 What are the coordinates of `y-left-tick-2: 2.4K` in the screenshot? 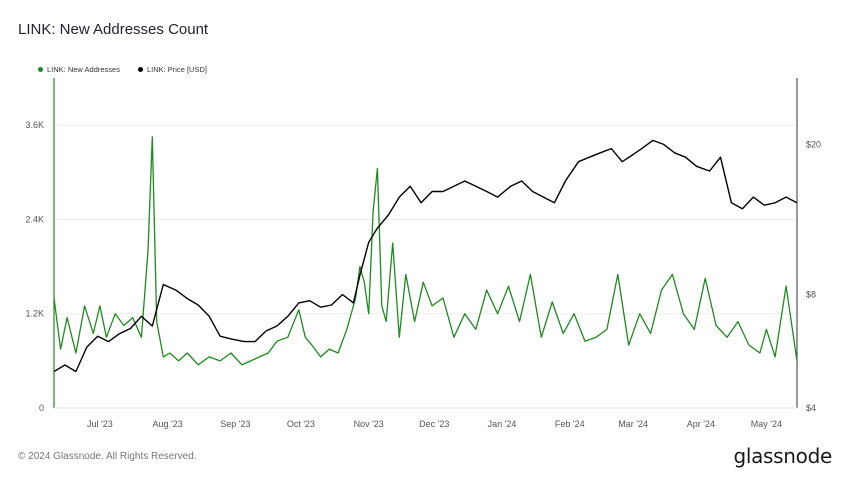 It's located at (34, 219).